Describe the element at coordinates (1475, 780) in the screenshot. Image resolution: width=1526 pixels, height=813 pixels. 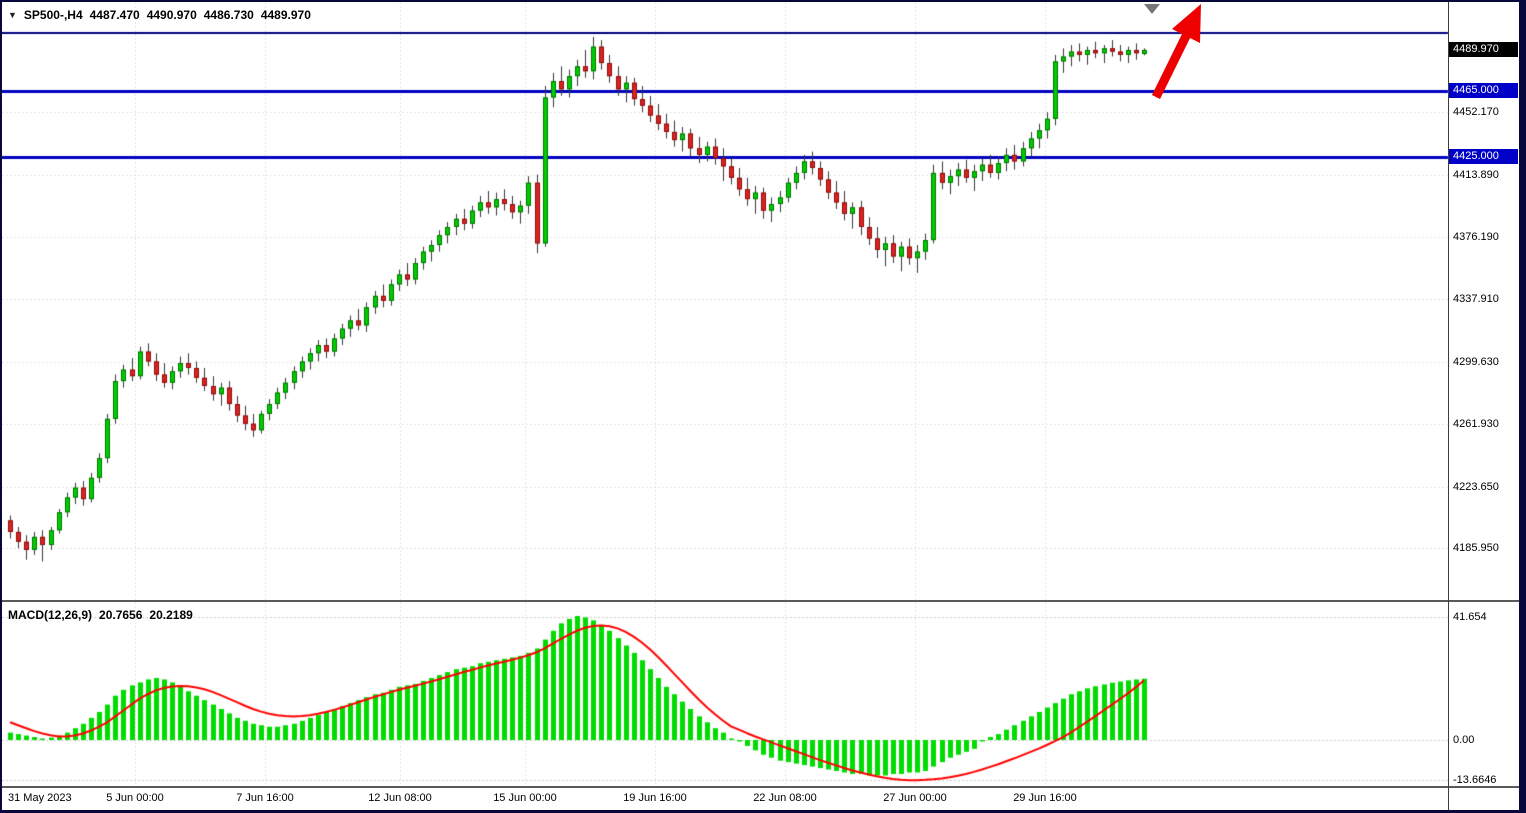
I see `macd-axis-label: -13.6646` at that location.